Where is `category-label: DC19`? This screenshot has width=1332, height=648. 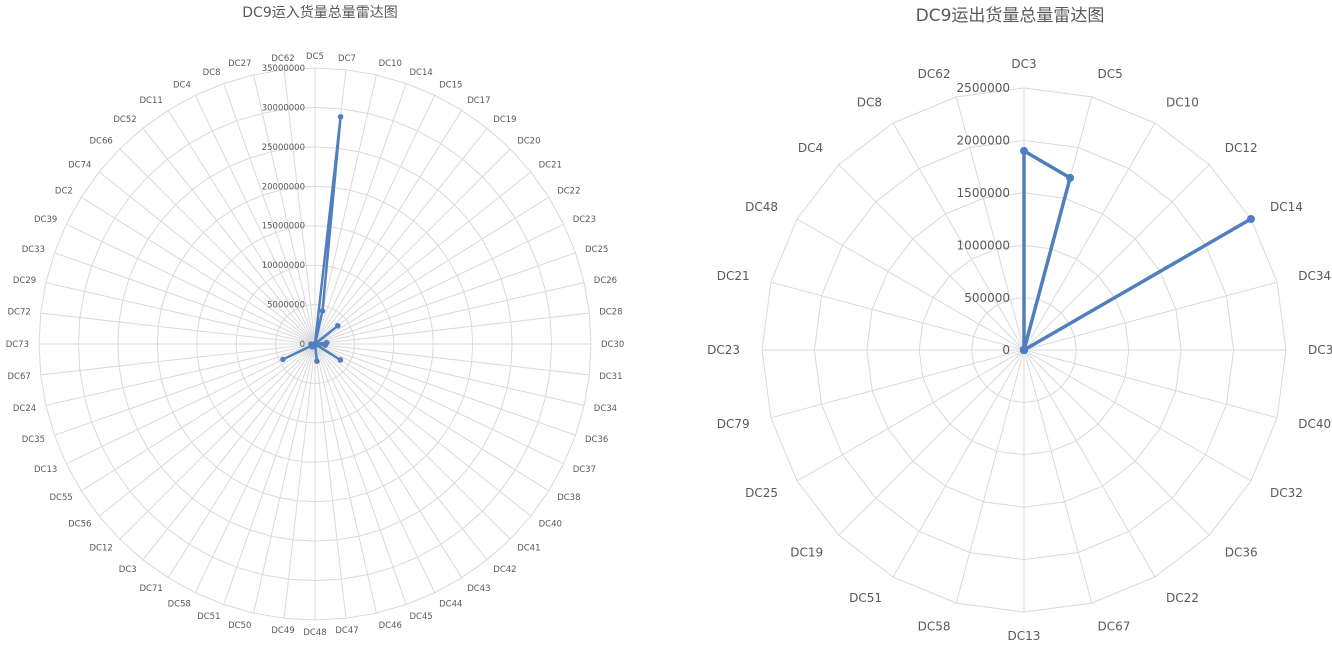 category-label: DC19 is located at coordinates (504, 120).